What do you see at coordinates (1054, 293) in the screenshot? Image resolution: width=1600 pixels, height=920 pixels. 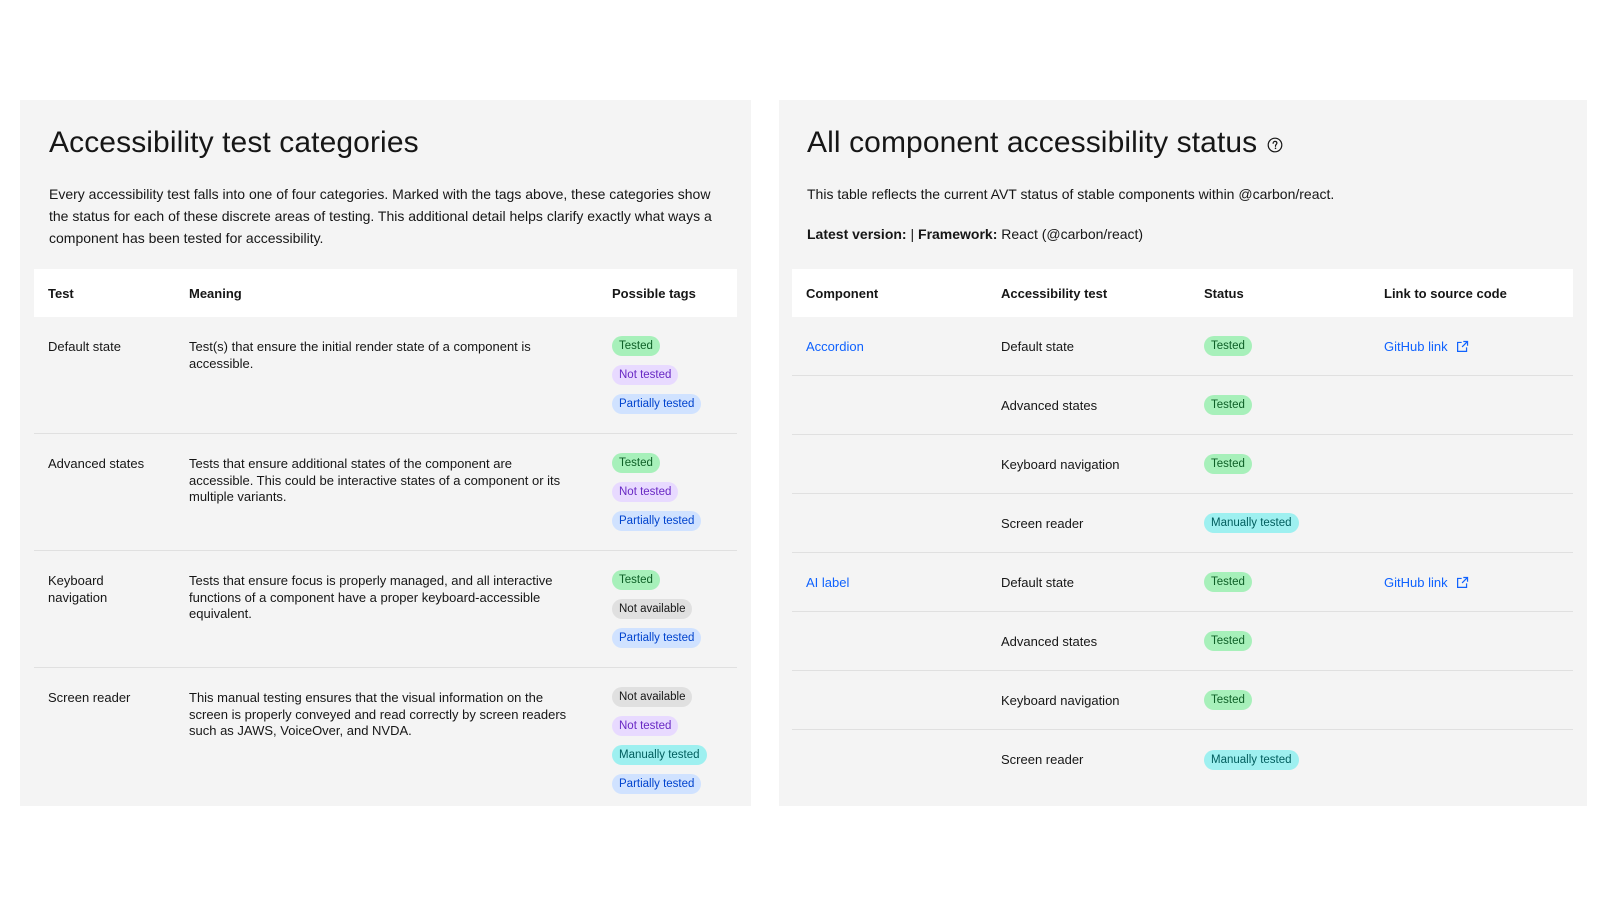 I see `column-header-accessibility-test: Accessibility test` at bounding box center [1054, 293].